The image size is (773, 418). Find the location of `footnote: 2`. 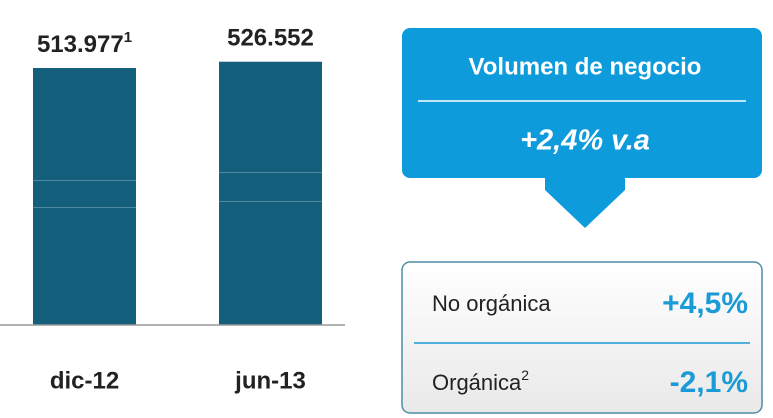

footnote: 2 is located at coordinates (525, 375).